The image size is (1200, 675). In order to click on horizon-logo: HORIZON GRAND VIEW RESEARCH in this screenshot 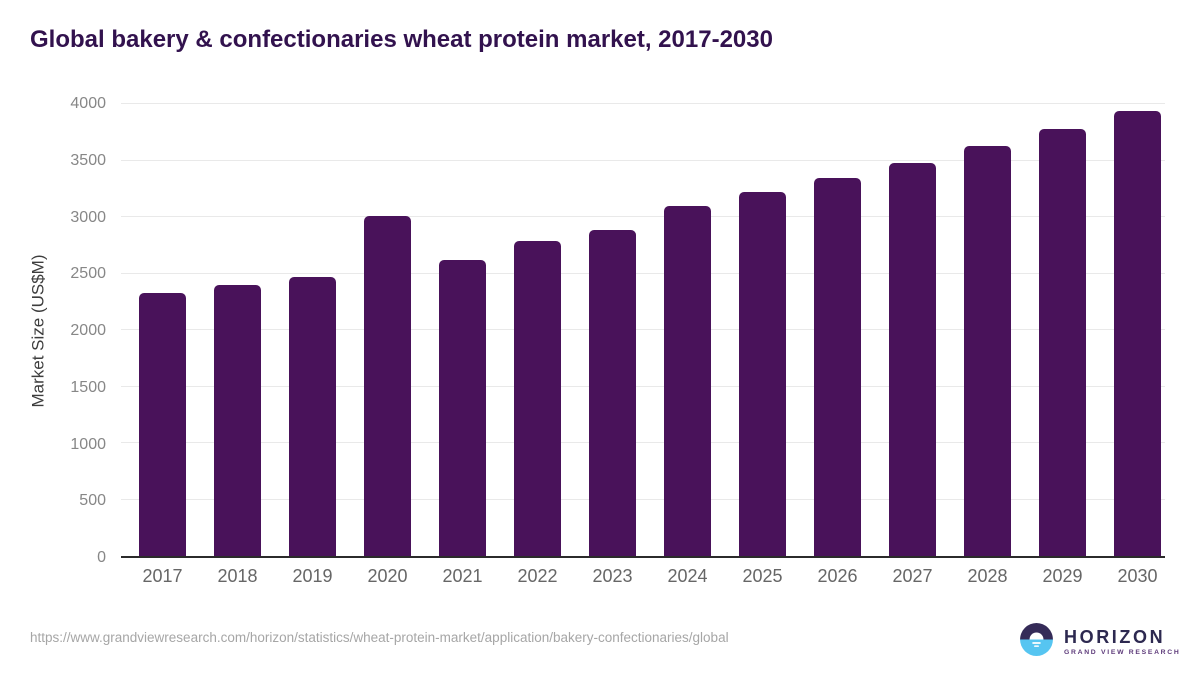, I will do `click(1099, 642)`.